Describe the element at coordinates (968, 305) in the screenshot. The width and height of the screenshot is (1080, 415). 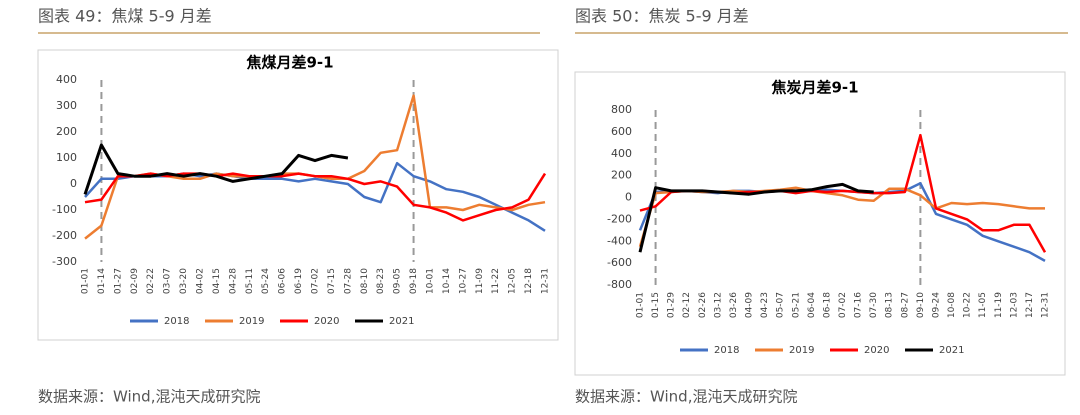
I see `x-tick-label: 10-22` at that location.